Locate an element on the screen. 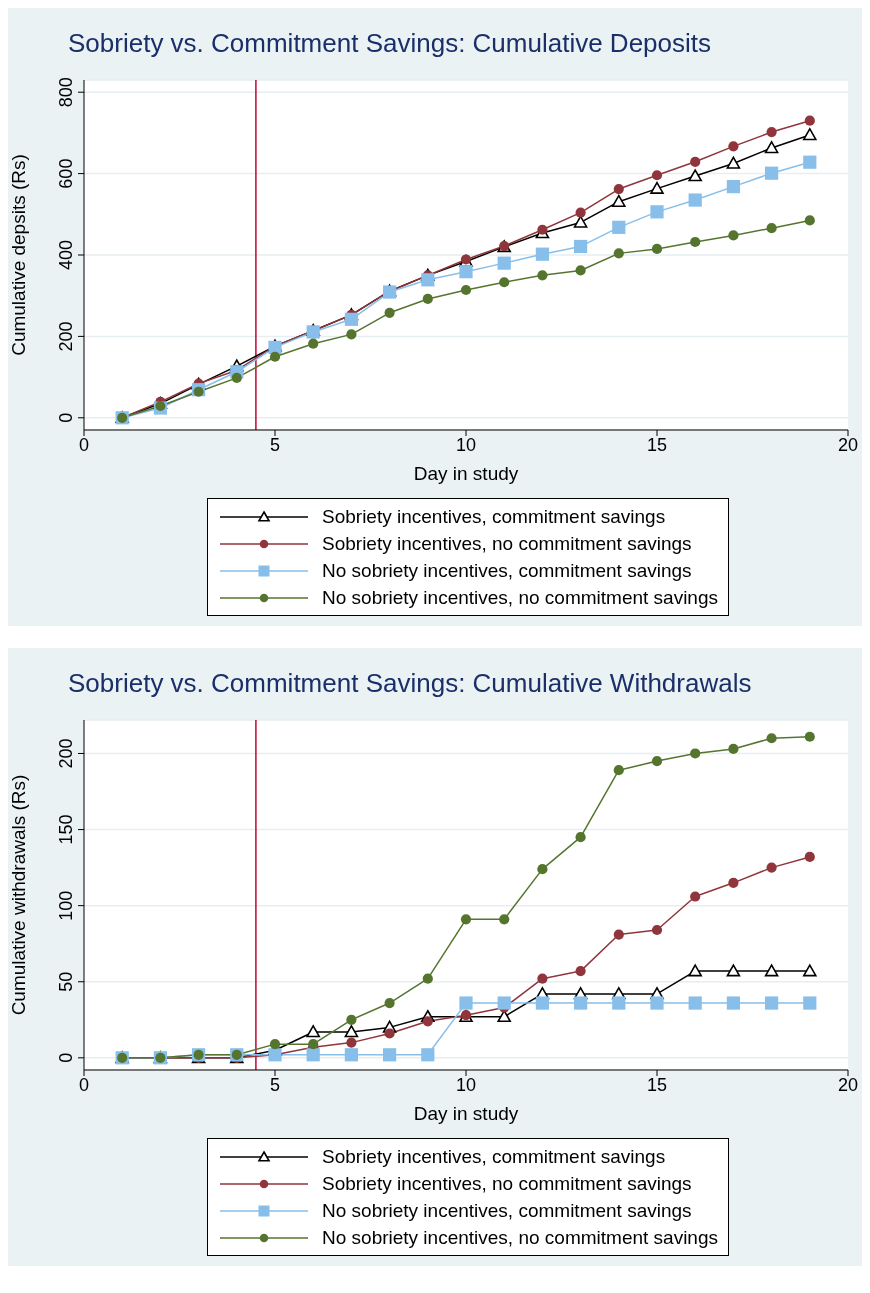 Image resolution: width=870 pixels, height=1293 pixels. y-tick-label: 100 is located at coordinates (66, 905).